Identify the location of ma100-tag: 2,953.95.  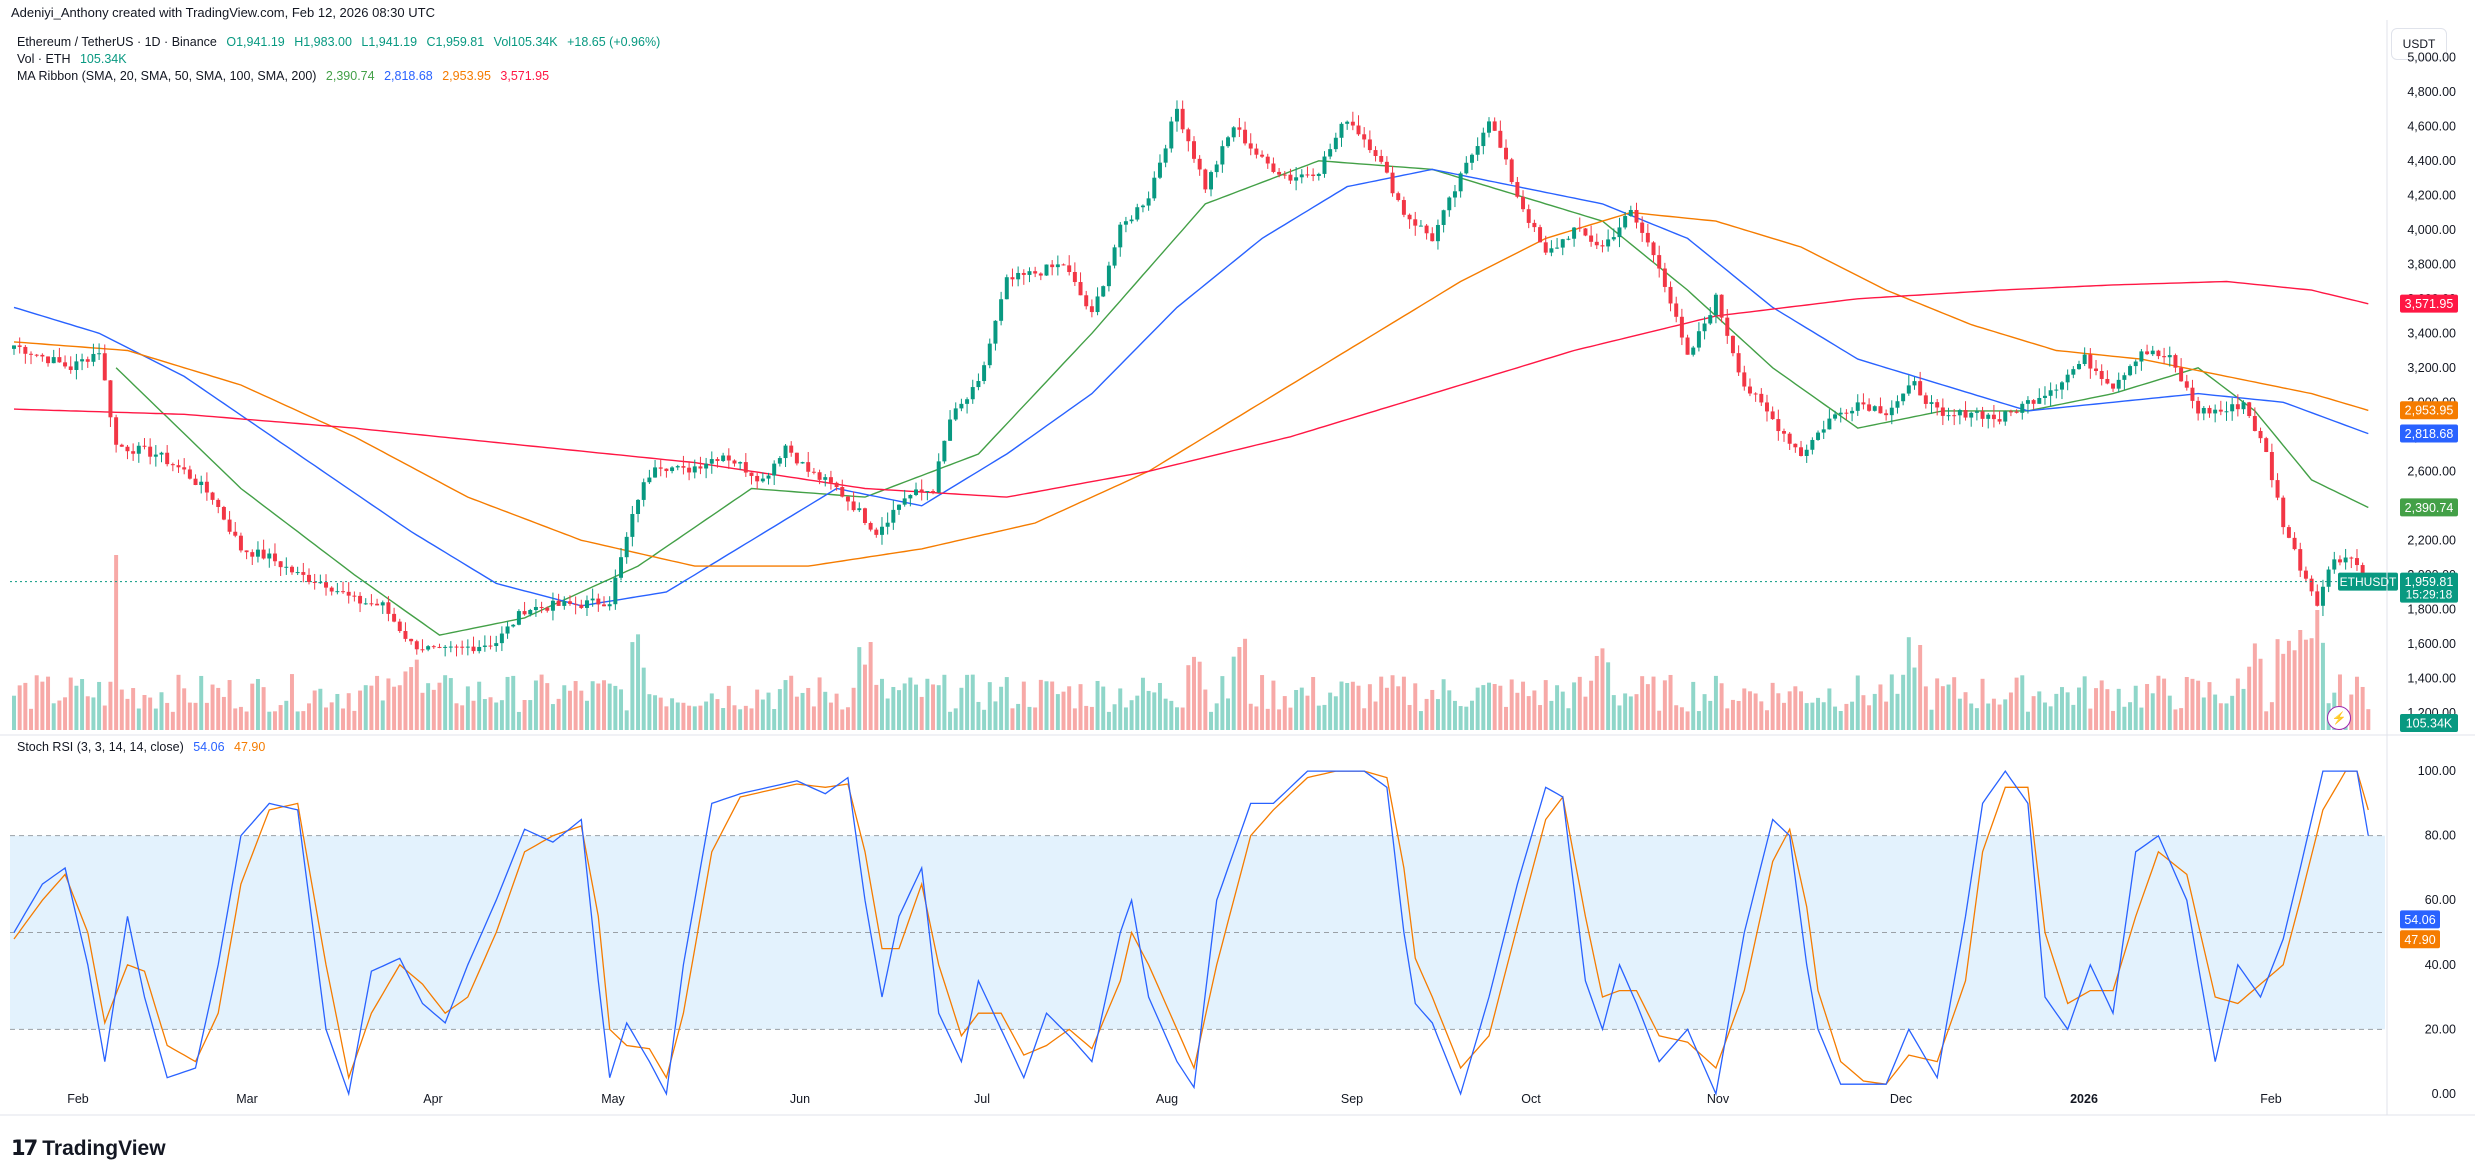
(2429, 410).